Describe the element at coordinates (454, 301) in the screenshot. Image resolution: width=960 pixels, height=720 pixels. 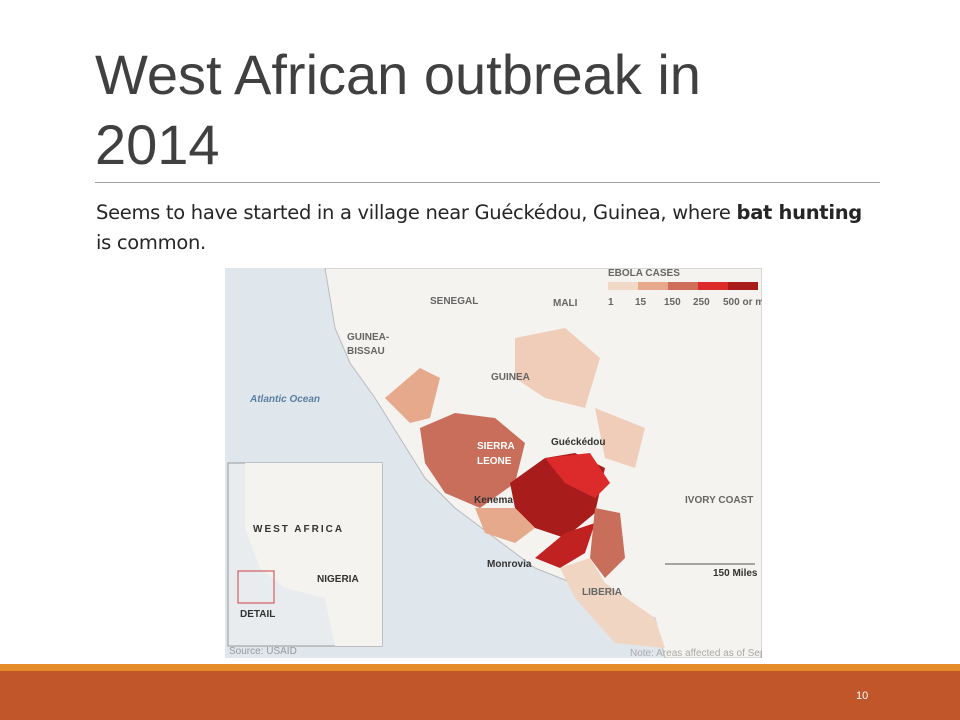
I see `map-label: SENEGAL` at that location.